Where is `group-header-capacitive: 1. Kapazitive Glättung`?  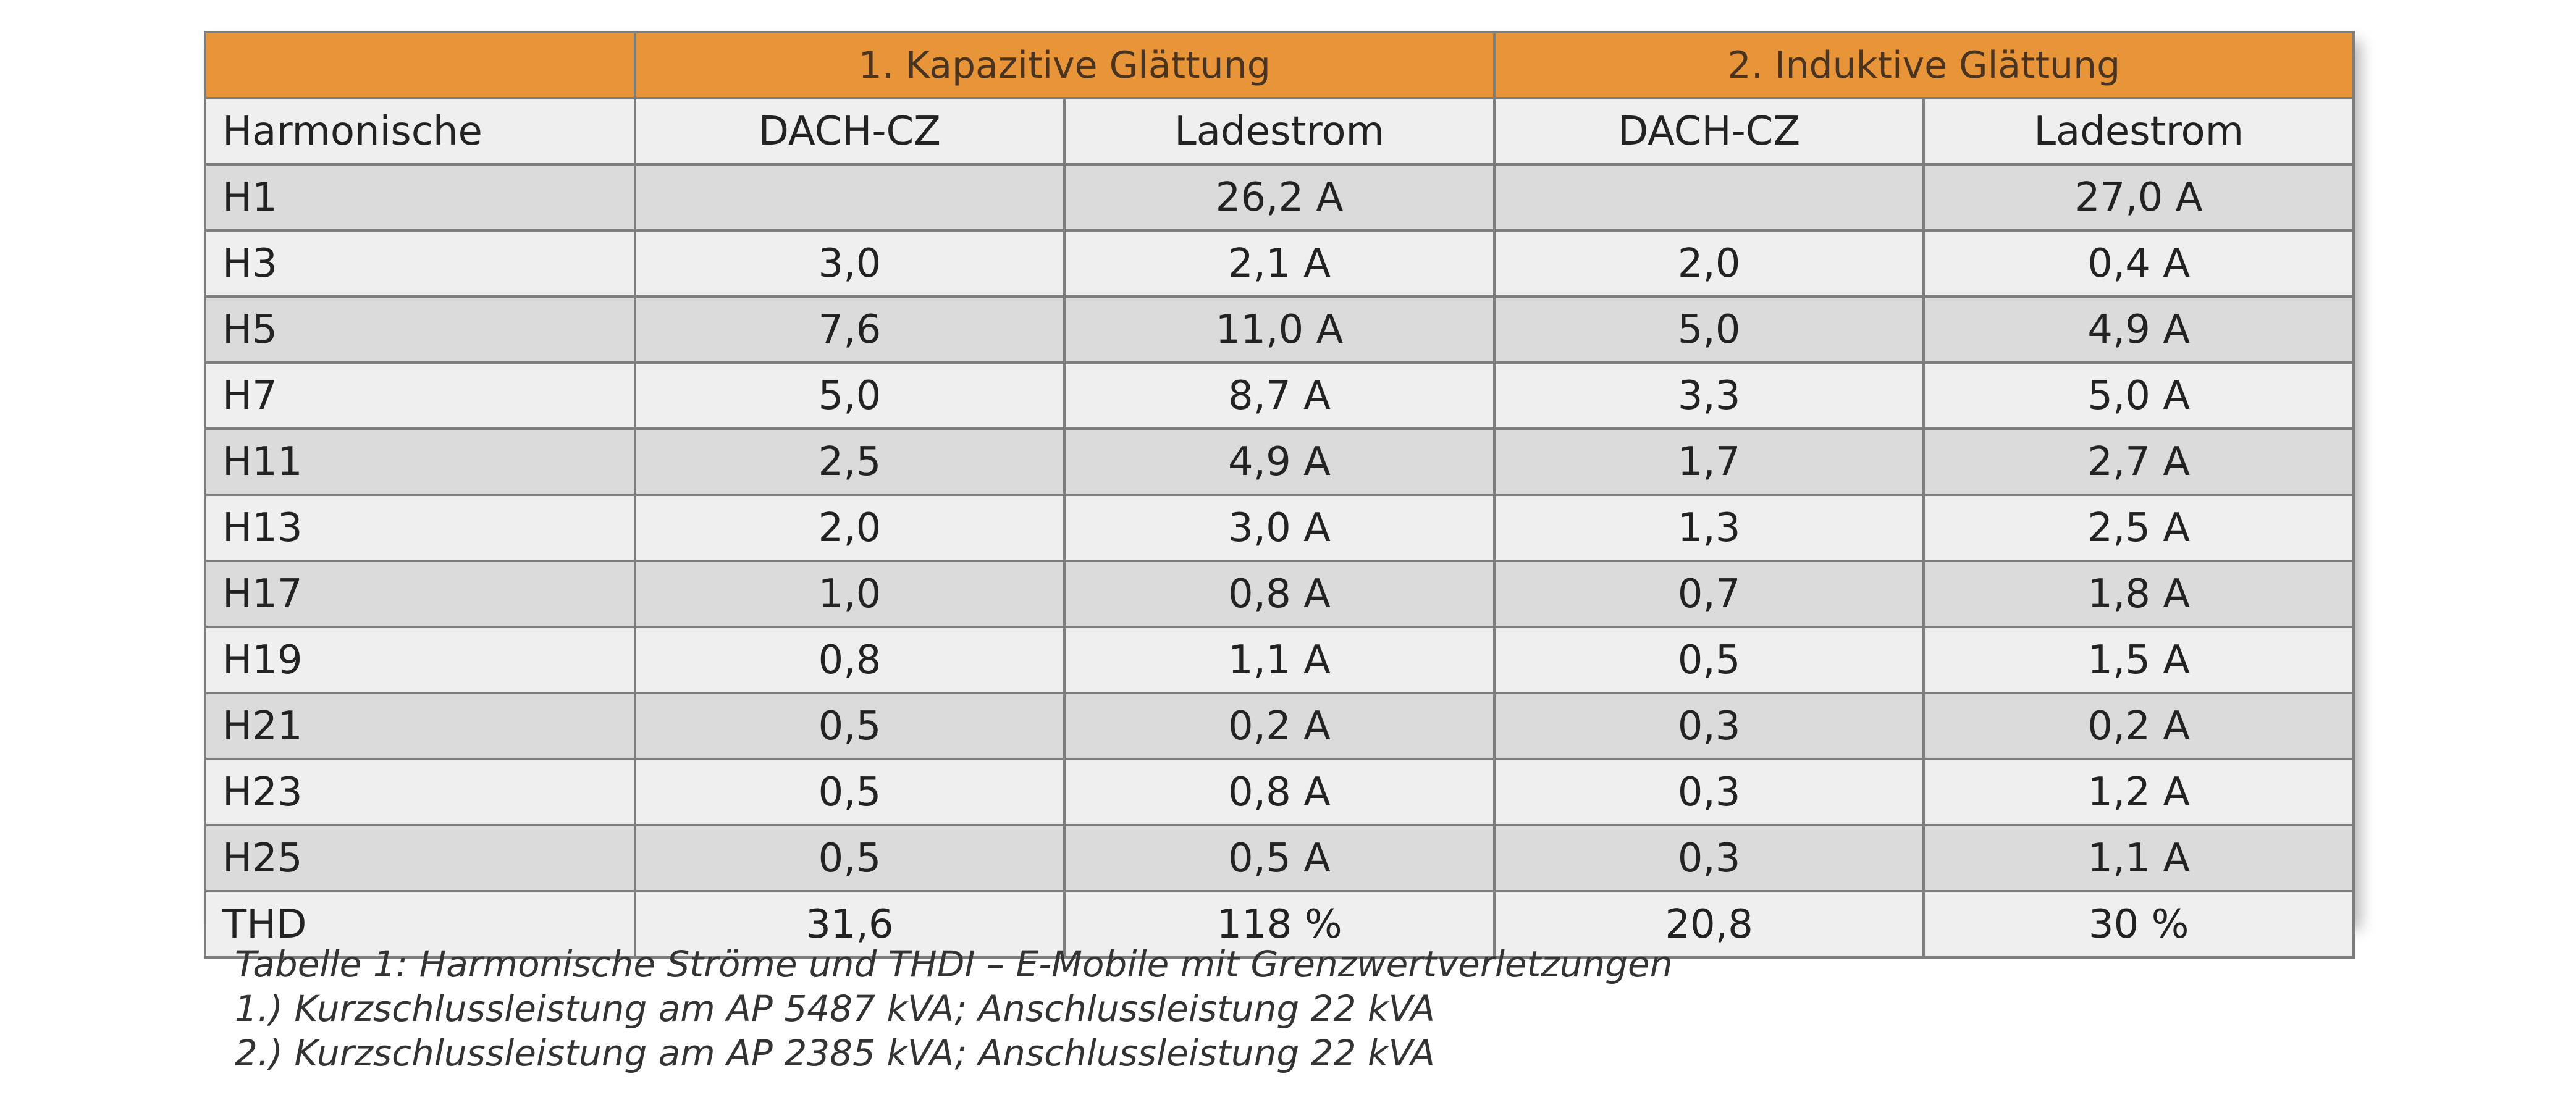 group-header-capacitive: 1. Kapazitive Glättung is located at coordinates (1064, 65).